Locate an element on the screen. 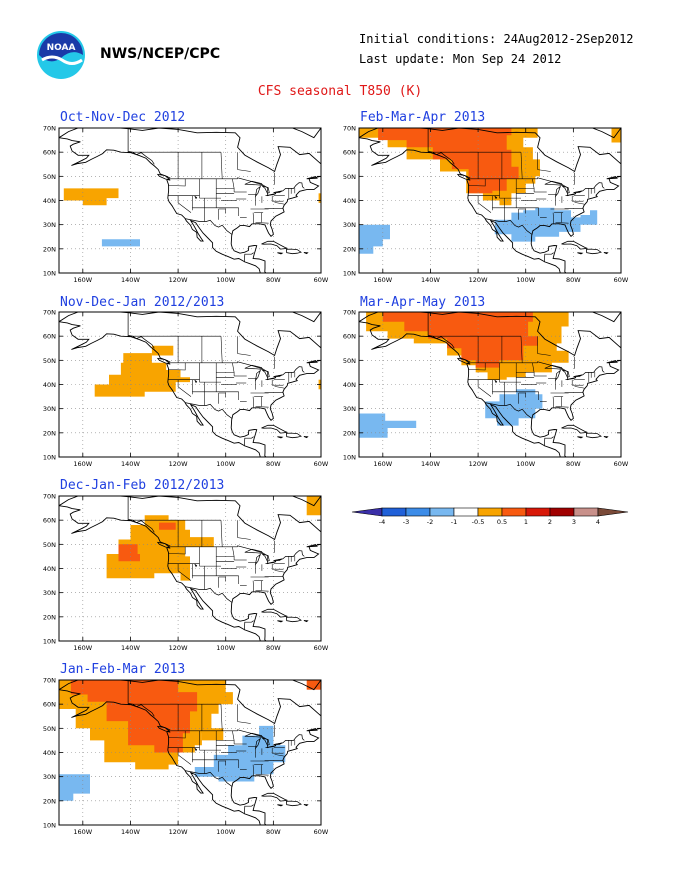  initial-conditions: Initial conditions: 24Aug2012-2Sep2012 is located at coordinates (496, 39).